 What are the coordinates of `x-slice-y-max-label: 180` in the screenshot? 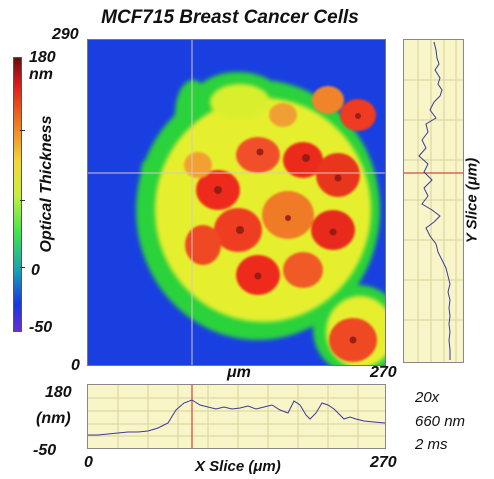 It's located at (58, 392).